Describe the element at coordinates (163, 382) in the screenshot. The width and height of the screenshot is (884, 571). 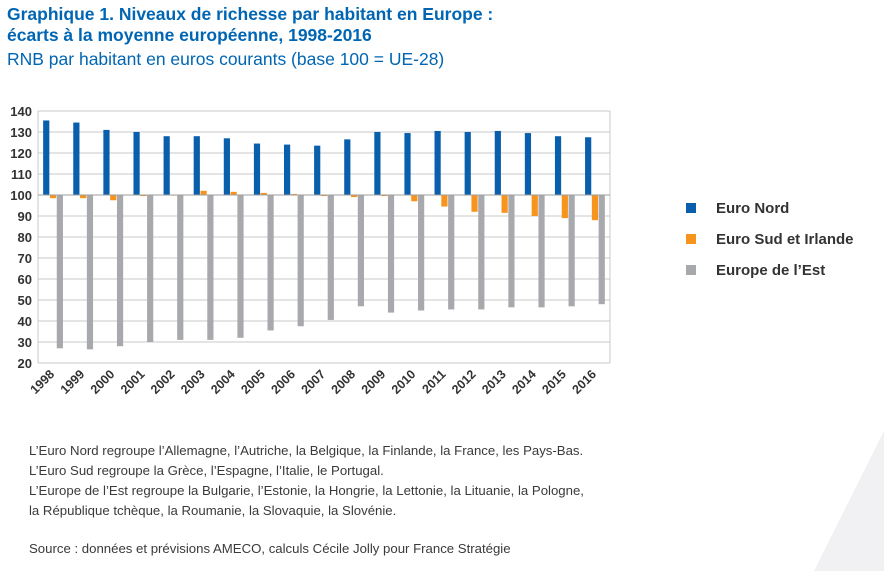
I see `x-tick-label-2002: 2002` at that location.